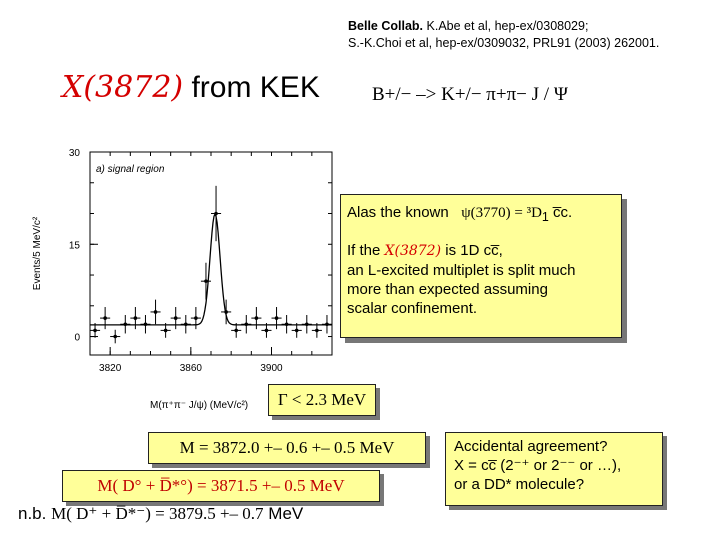 Image resolution: width=720 pixels, height=540 pixels. What do you see at coordinates (199, 405) in the screenshot?
I see `x-axis-label: M(π⁺π⁻ J/ψ) (MeV/c²)` at bounding box center [199, 405].